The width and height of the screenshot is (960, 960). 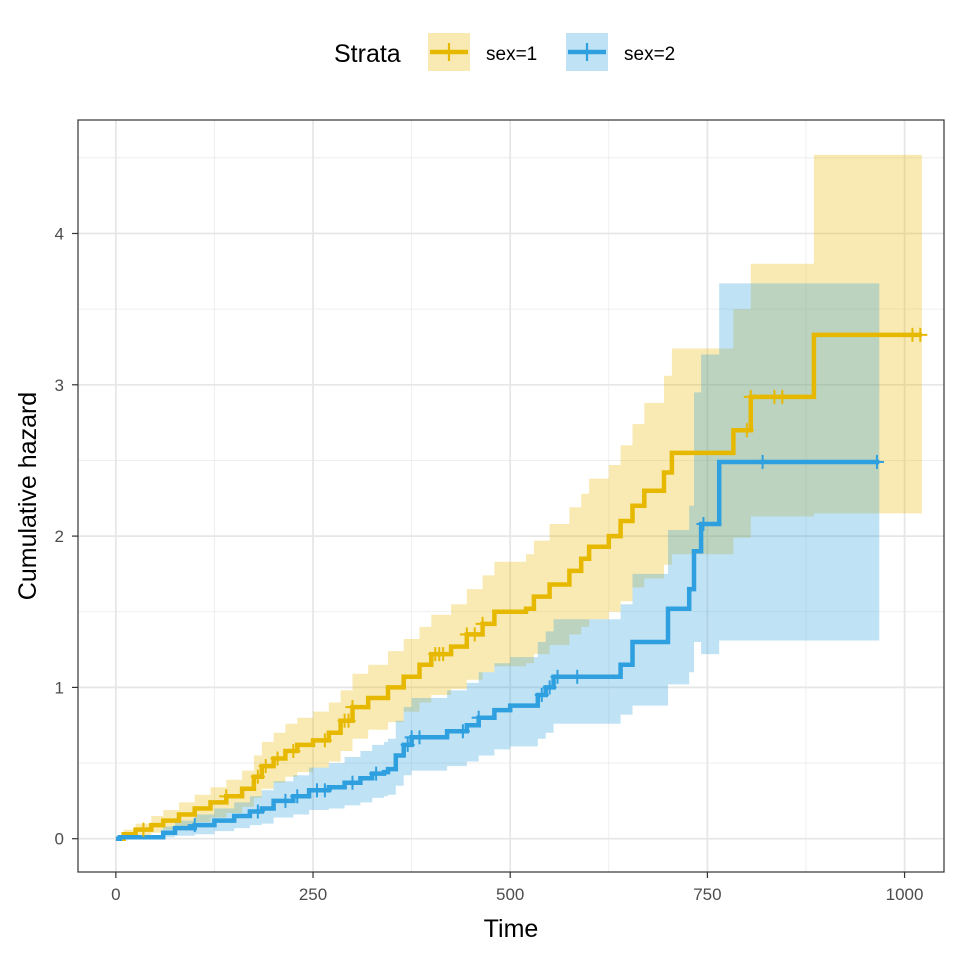 What do you see at coordinates (59, 233) in the screenshot?
I see `y-tick-label: 4` at bounding box center [59, 233].